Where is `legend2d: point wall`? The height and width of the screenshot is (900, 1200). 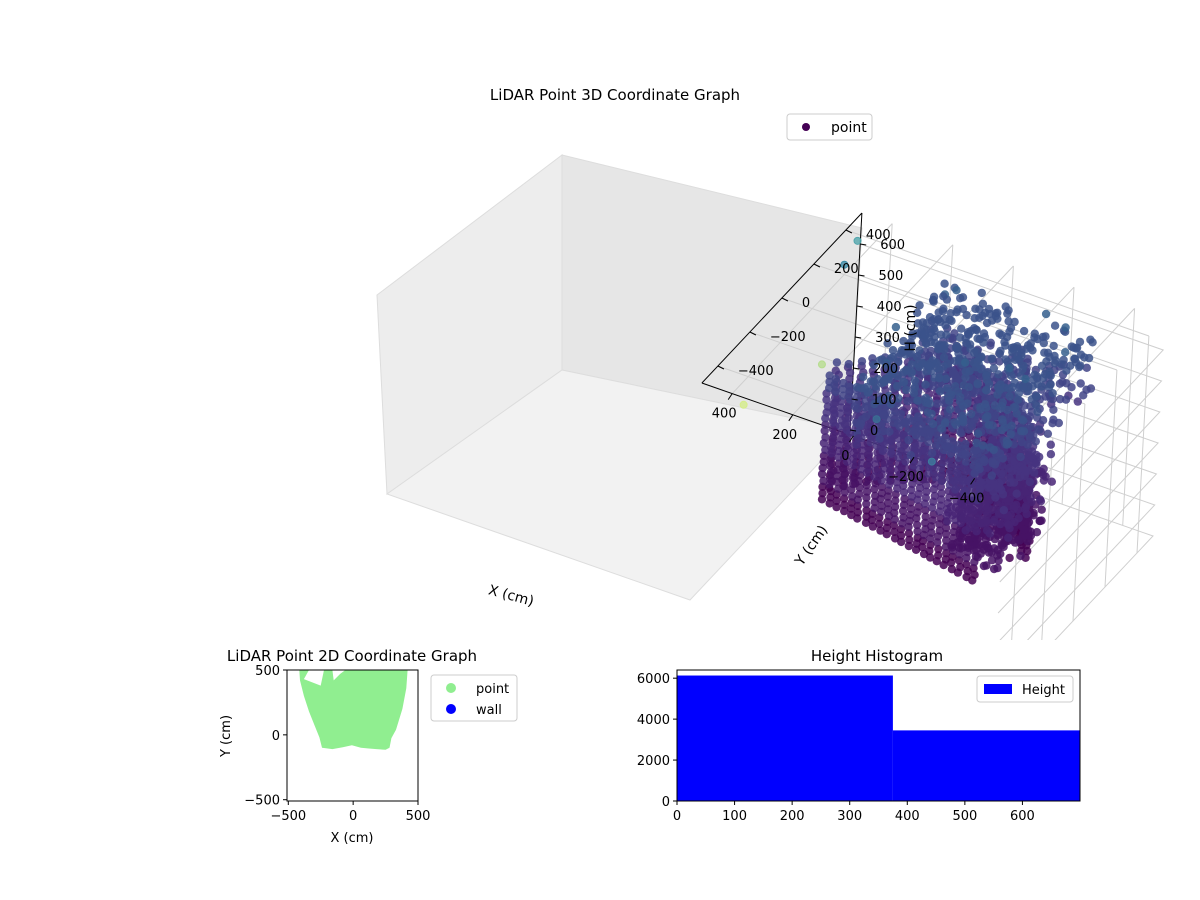
legend2d: point wall is located at coordinates (474, 698).